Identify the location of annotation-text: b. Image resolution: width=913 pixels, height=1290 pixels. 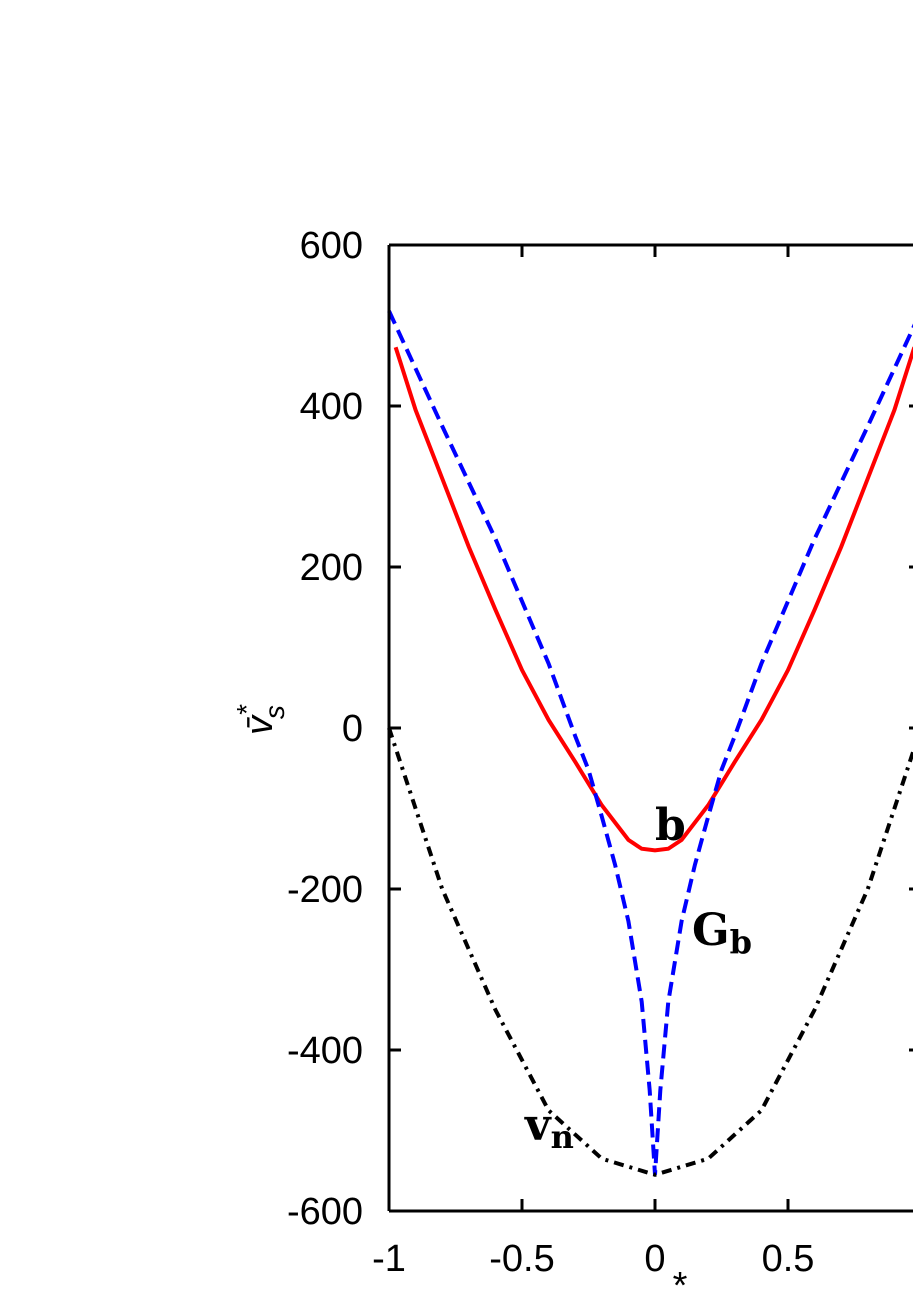
(670, 825).